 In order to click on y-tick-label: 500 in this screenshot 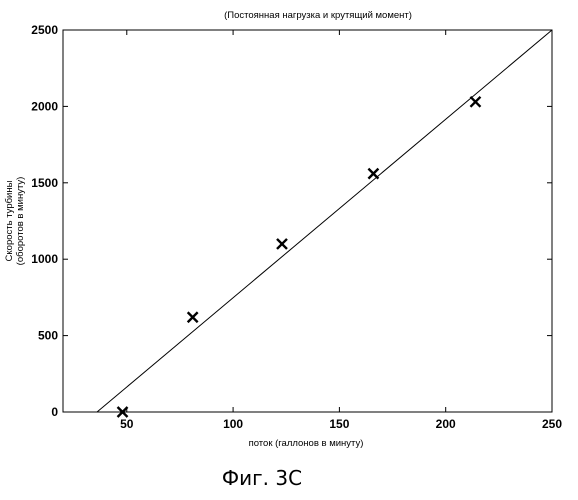, I will do `click(48, 336)`.